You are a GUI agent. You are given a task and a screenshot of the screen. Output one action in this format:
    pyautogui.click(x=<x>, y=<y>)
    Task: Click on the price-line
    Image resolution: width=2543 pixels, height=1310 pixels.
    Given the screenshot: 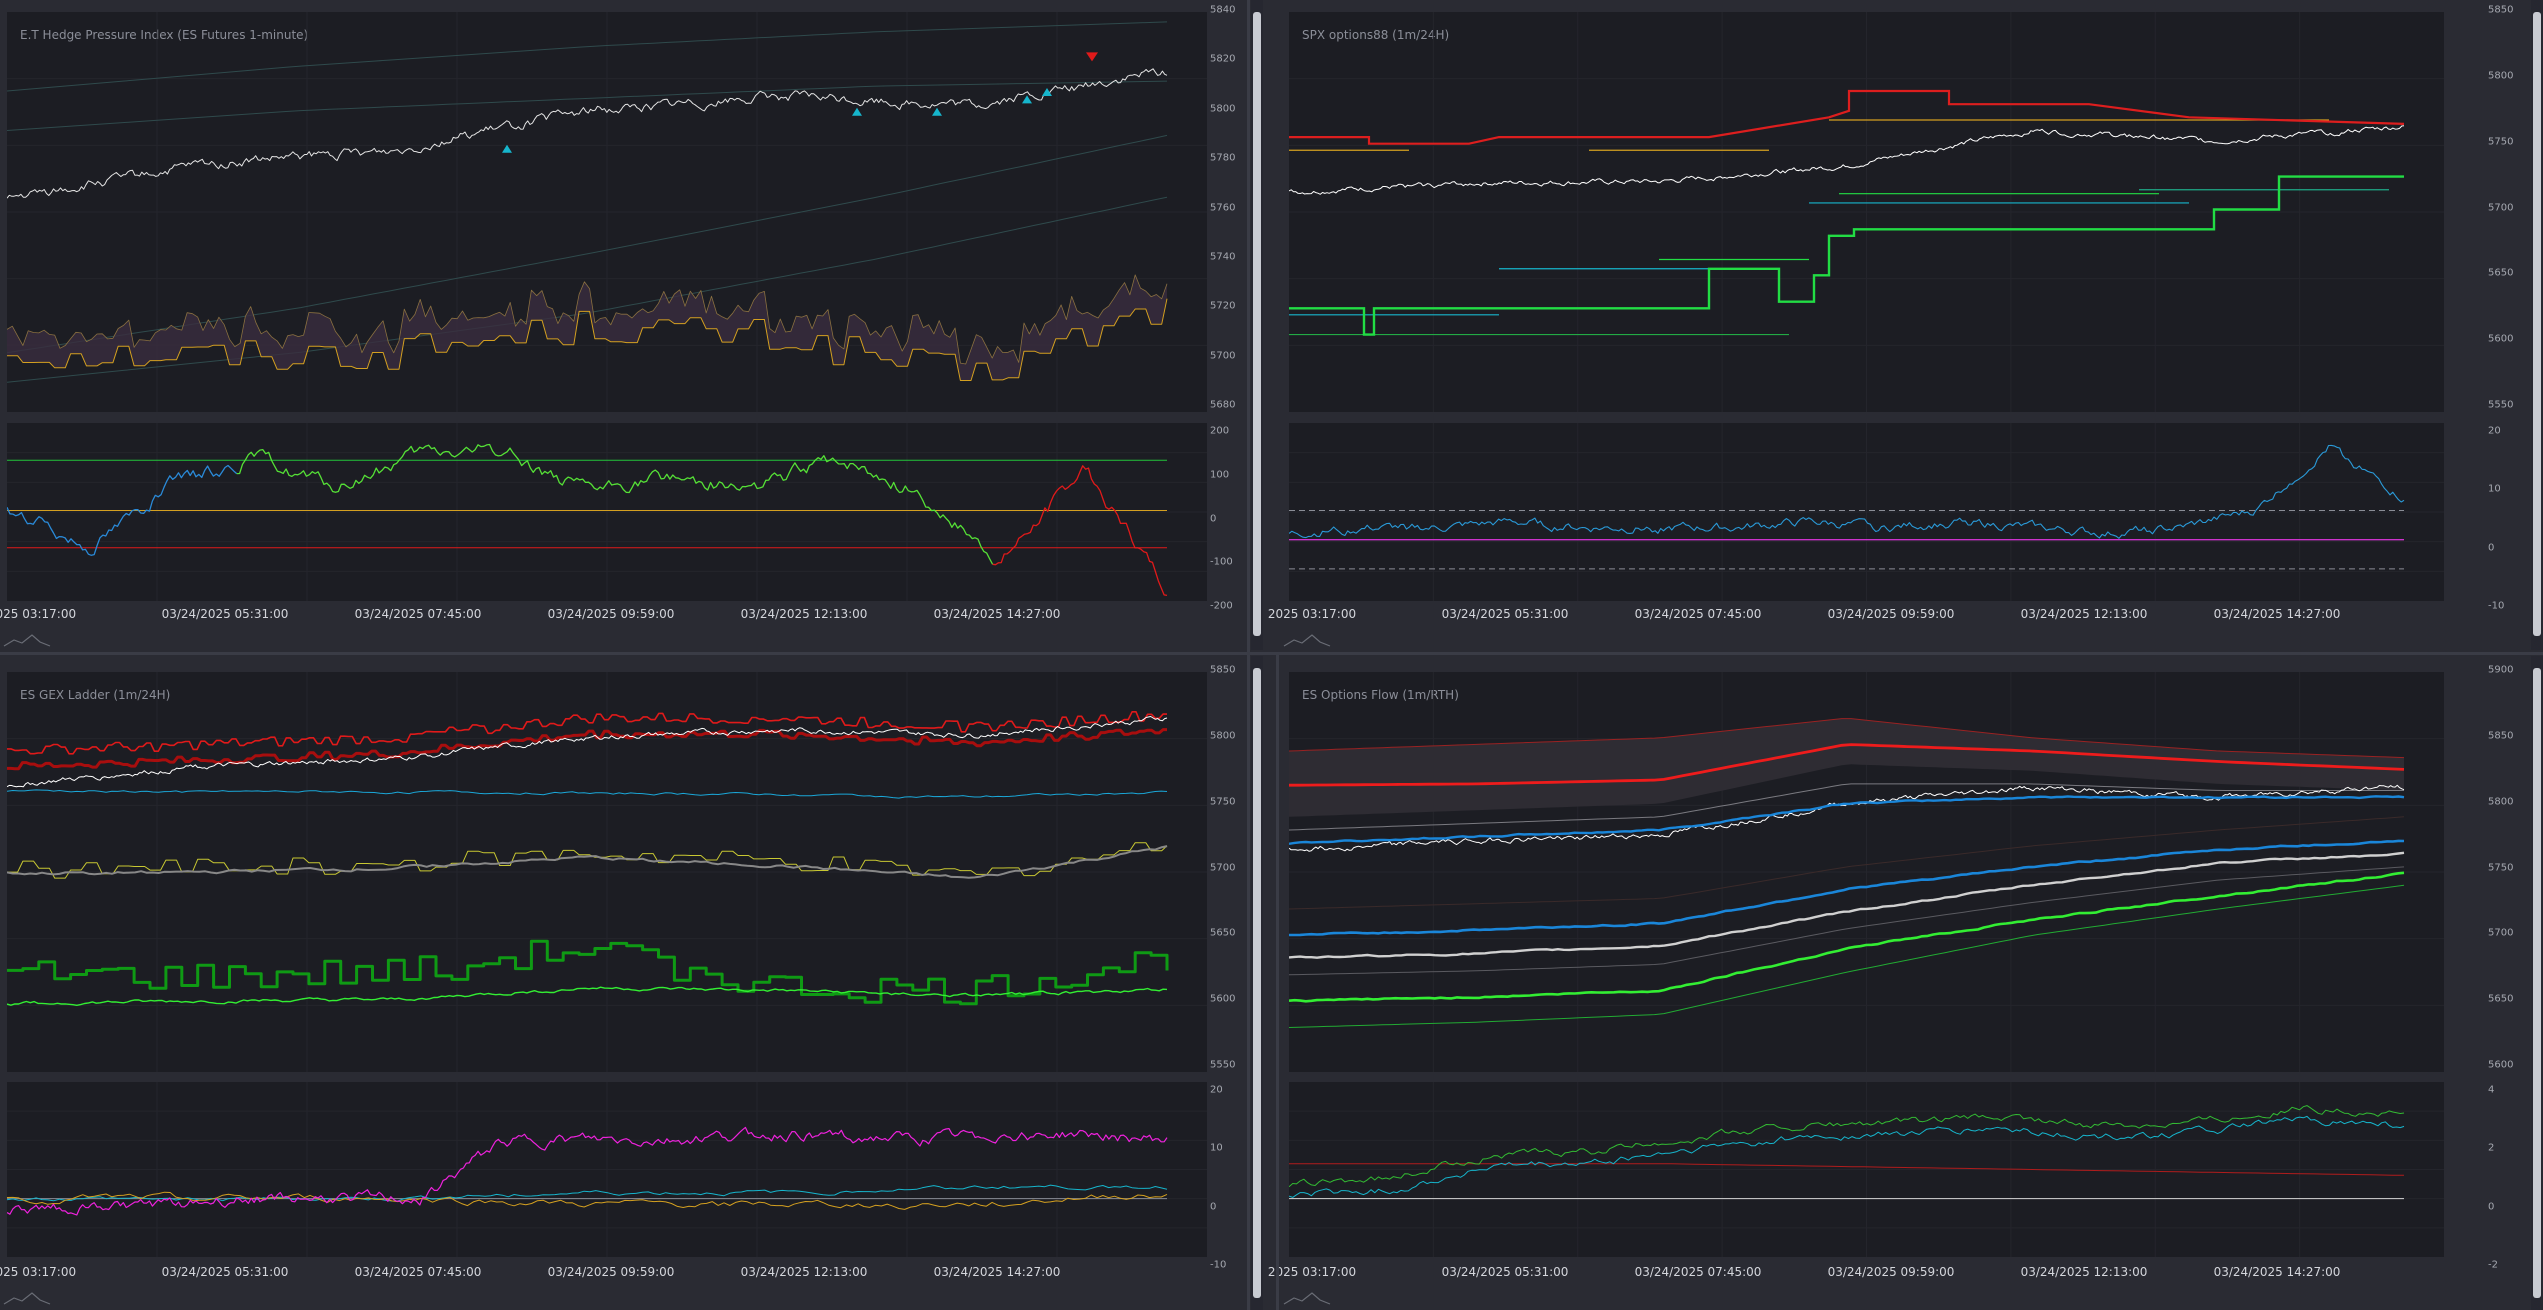 What is the action you would take?
    pyautogui.click(x=587, y=133)
    